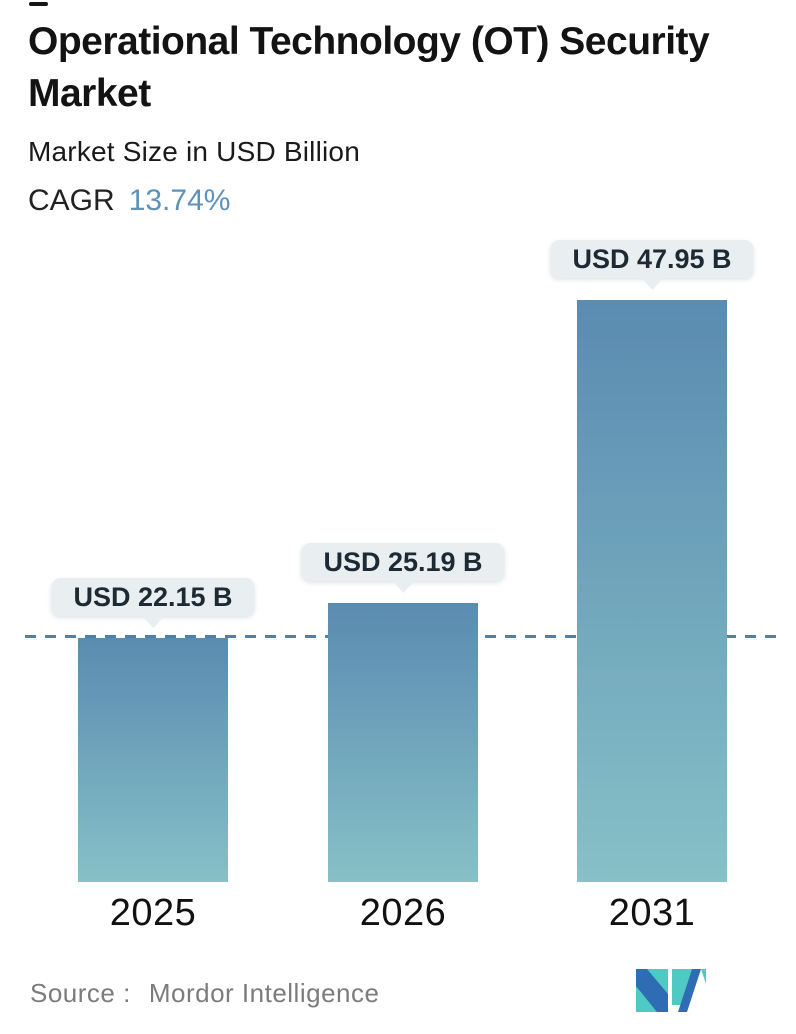  Describe the element at coordinates (89, 93) in the screenshot. I see `chart-title-line-2: Market` at that location.